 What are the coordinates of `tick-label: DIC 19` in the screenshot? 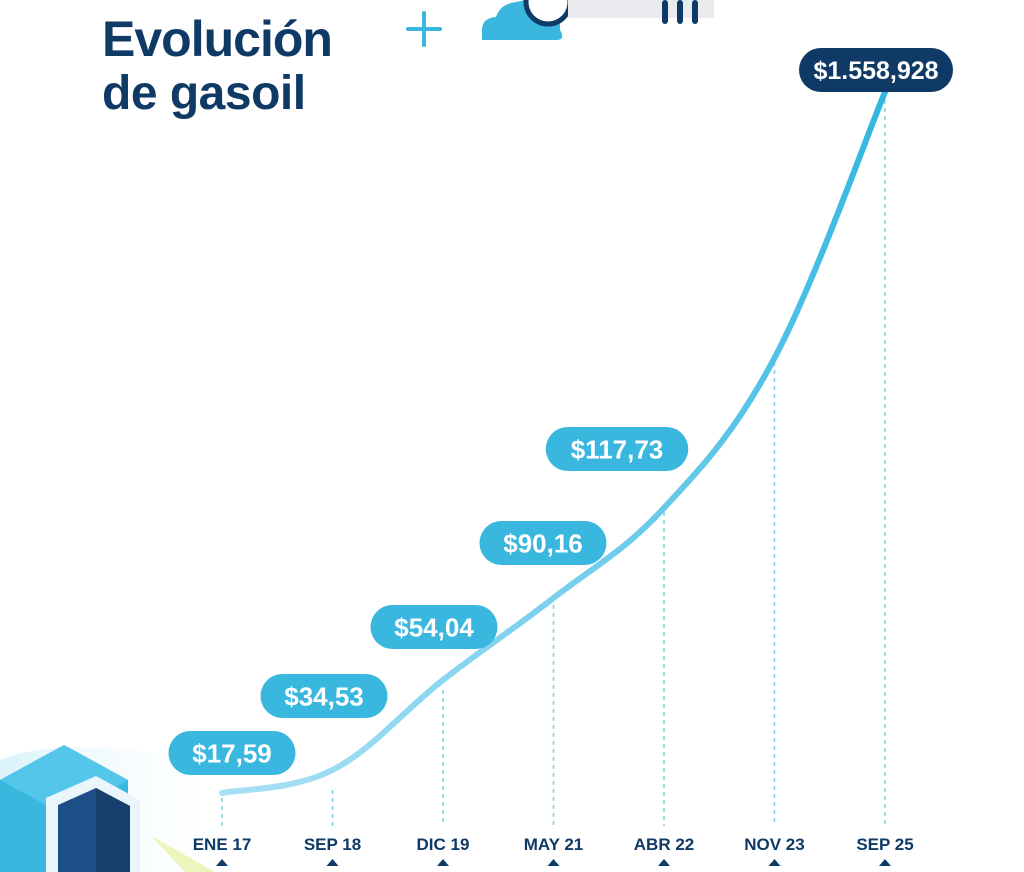 It's located at (443, 844).